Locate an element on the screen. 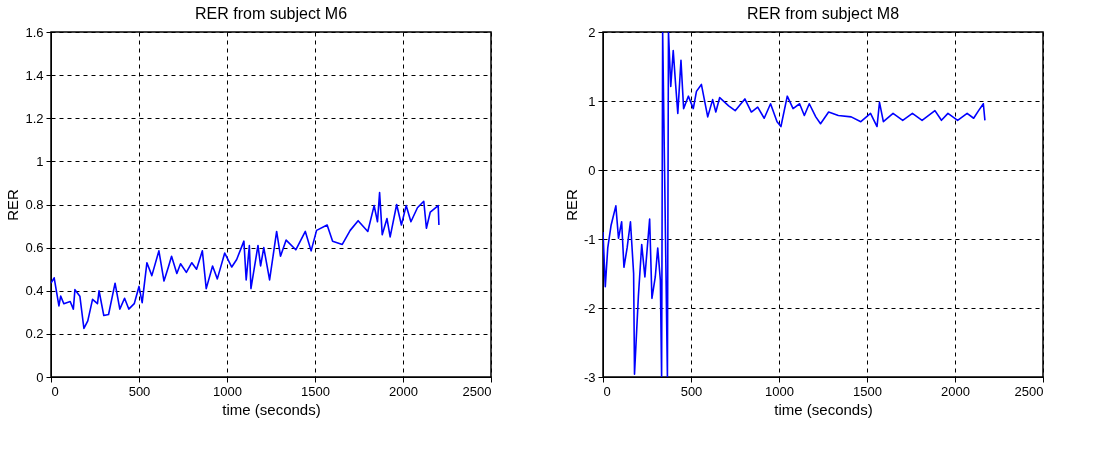 The image size is (1107, 450). y-tick-label: 2 is located at coordinates (592, 32).